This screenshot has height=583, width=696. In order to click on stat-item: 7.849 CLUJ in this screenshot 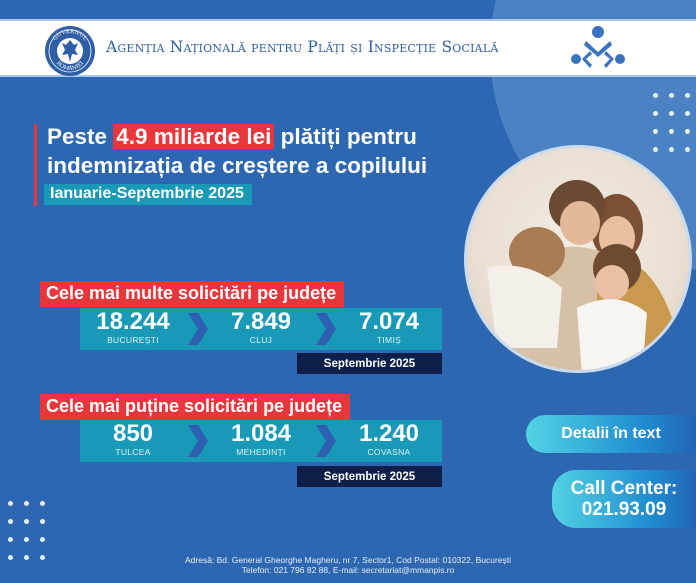, I will do `click(261, 329)`.